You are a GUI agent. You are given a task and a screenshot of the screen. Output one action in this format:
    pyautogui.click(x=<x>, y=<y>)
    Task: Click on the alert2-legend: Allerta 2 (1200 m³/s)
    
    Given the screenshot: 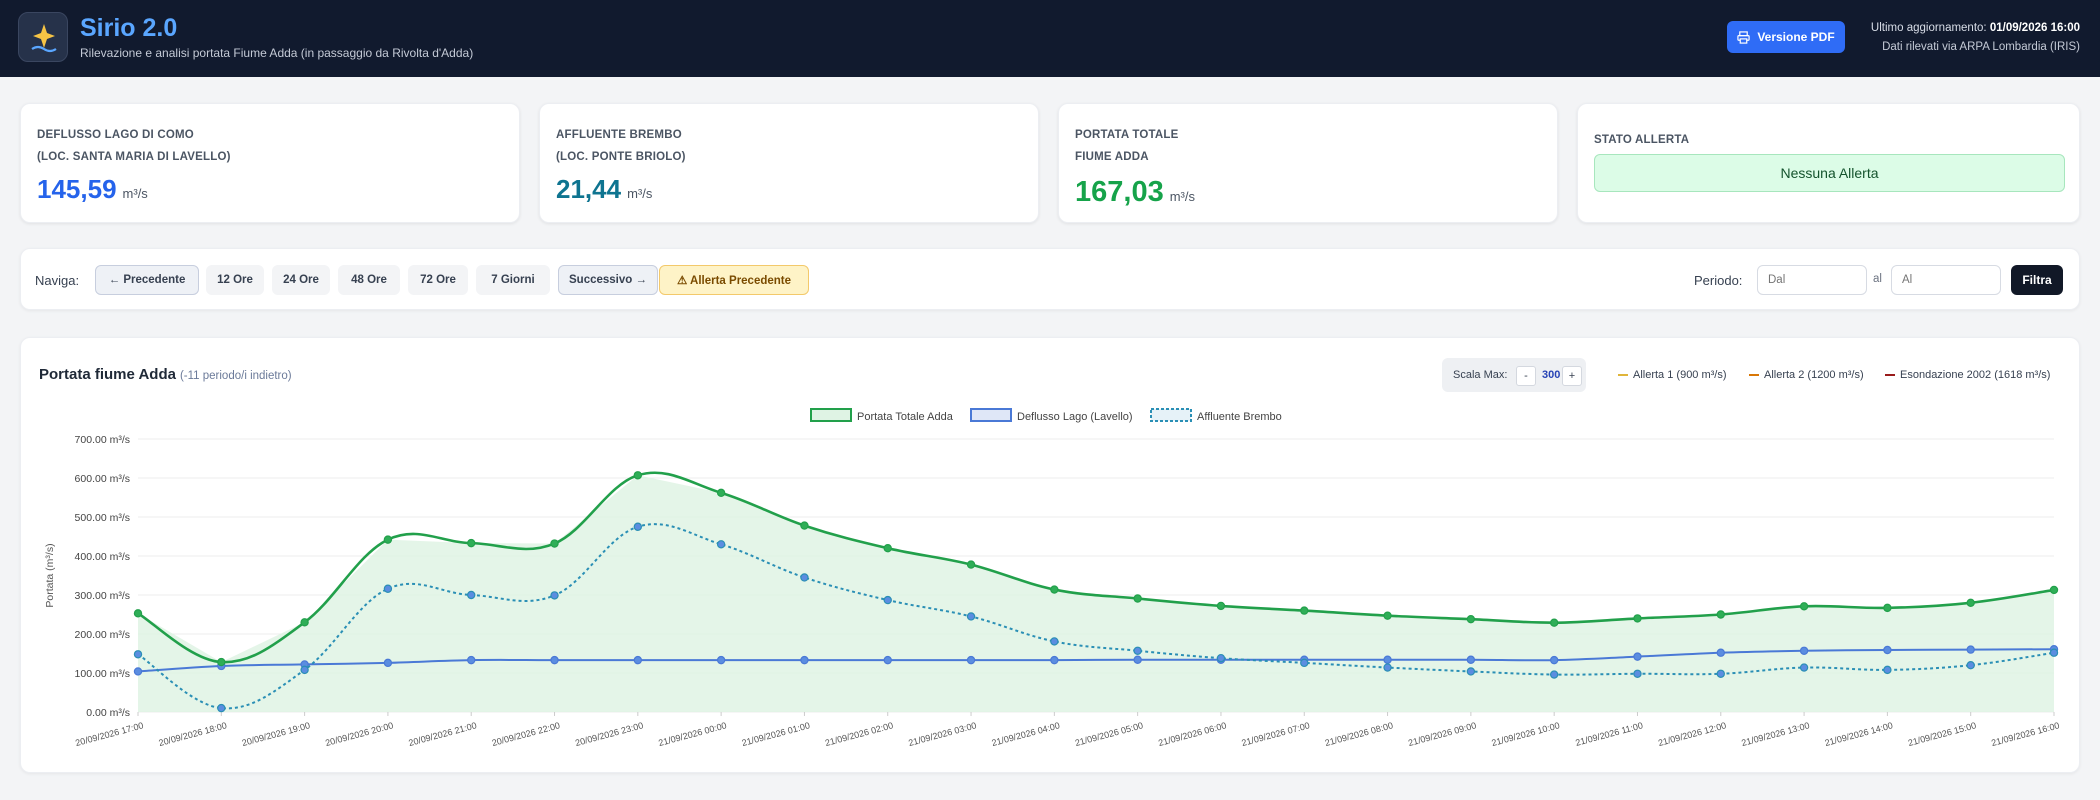 What is the action you would take?
    pyautogui.click(x=1806, y=375)
    